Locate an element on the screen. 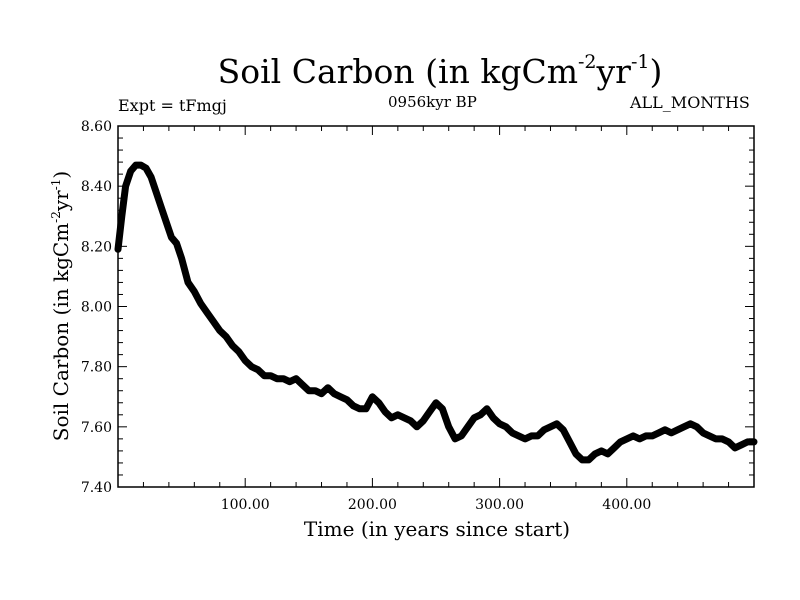 This screenshot has width=800, height=600. y-tick-label: 7.60 is located at coordinates (96, 428).